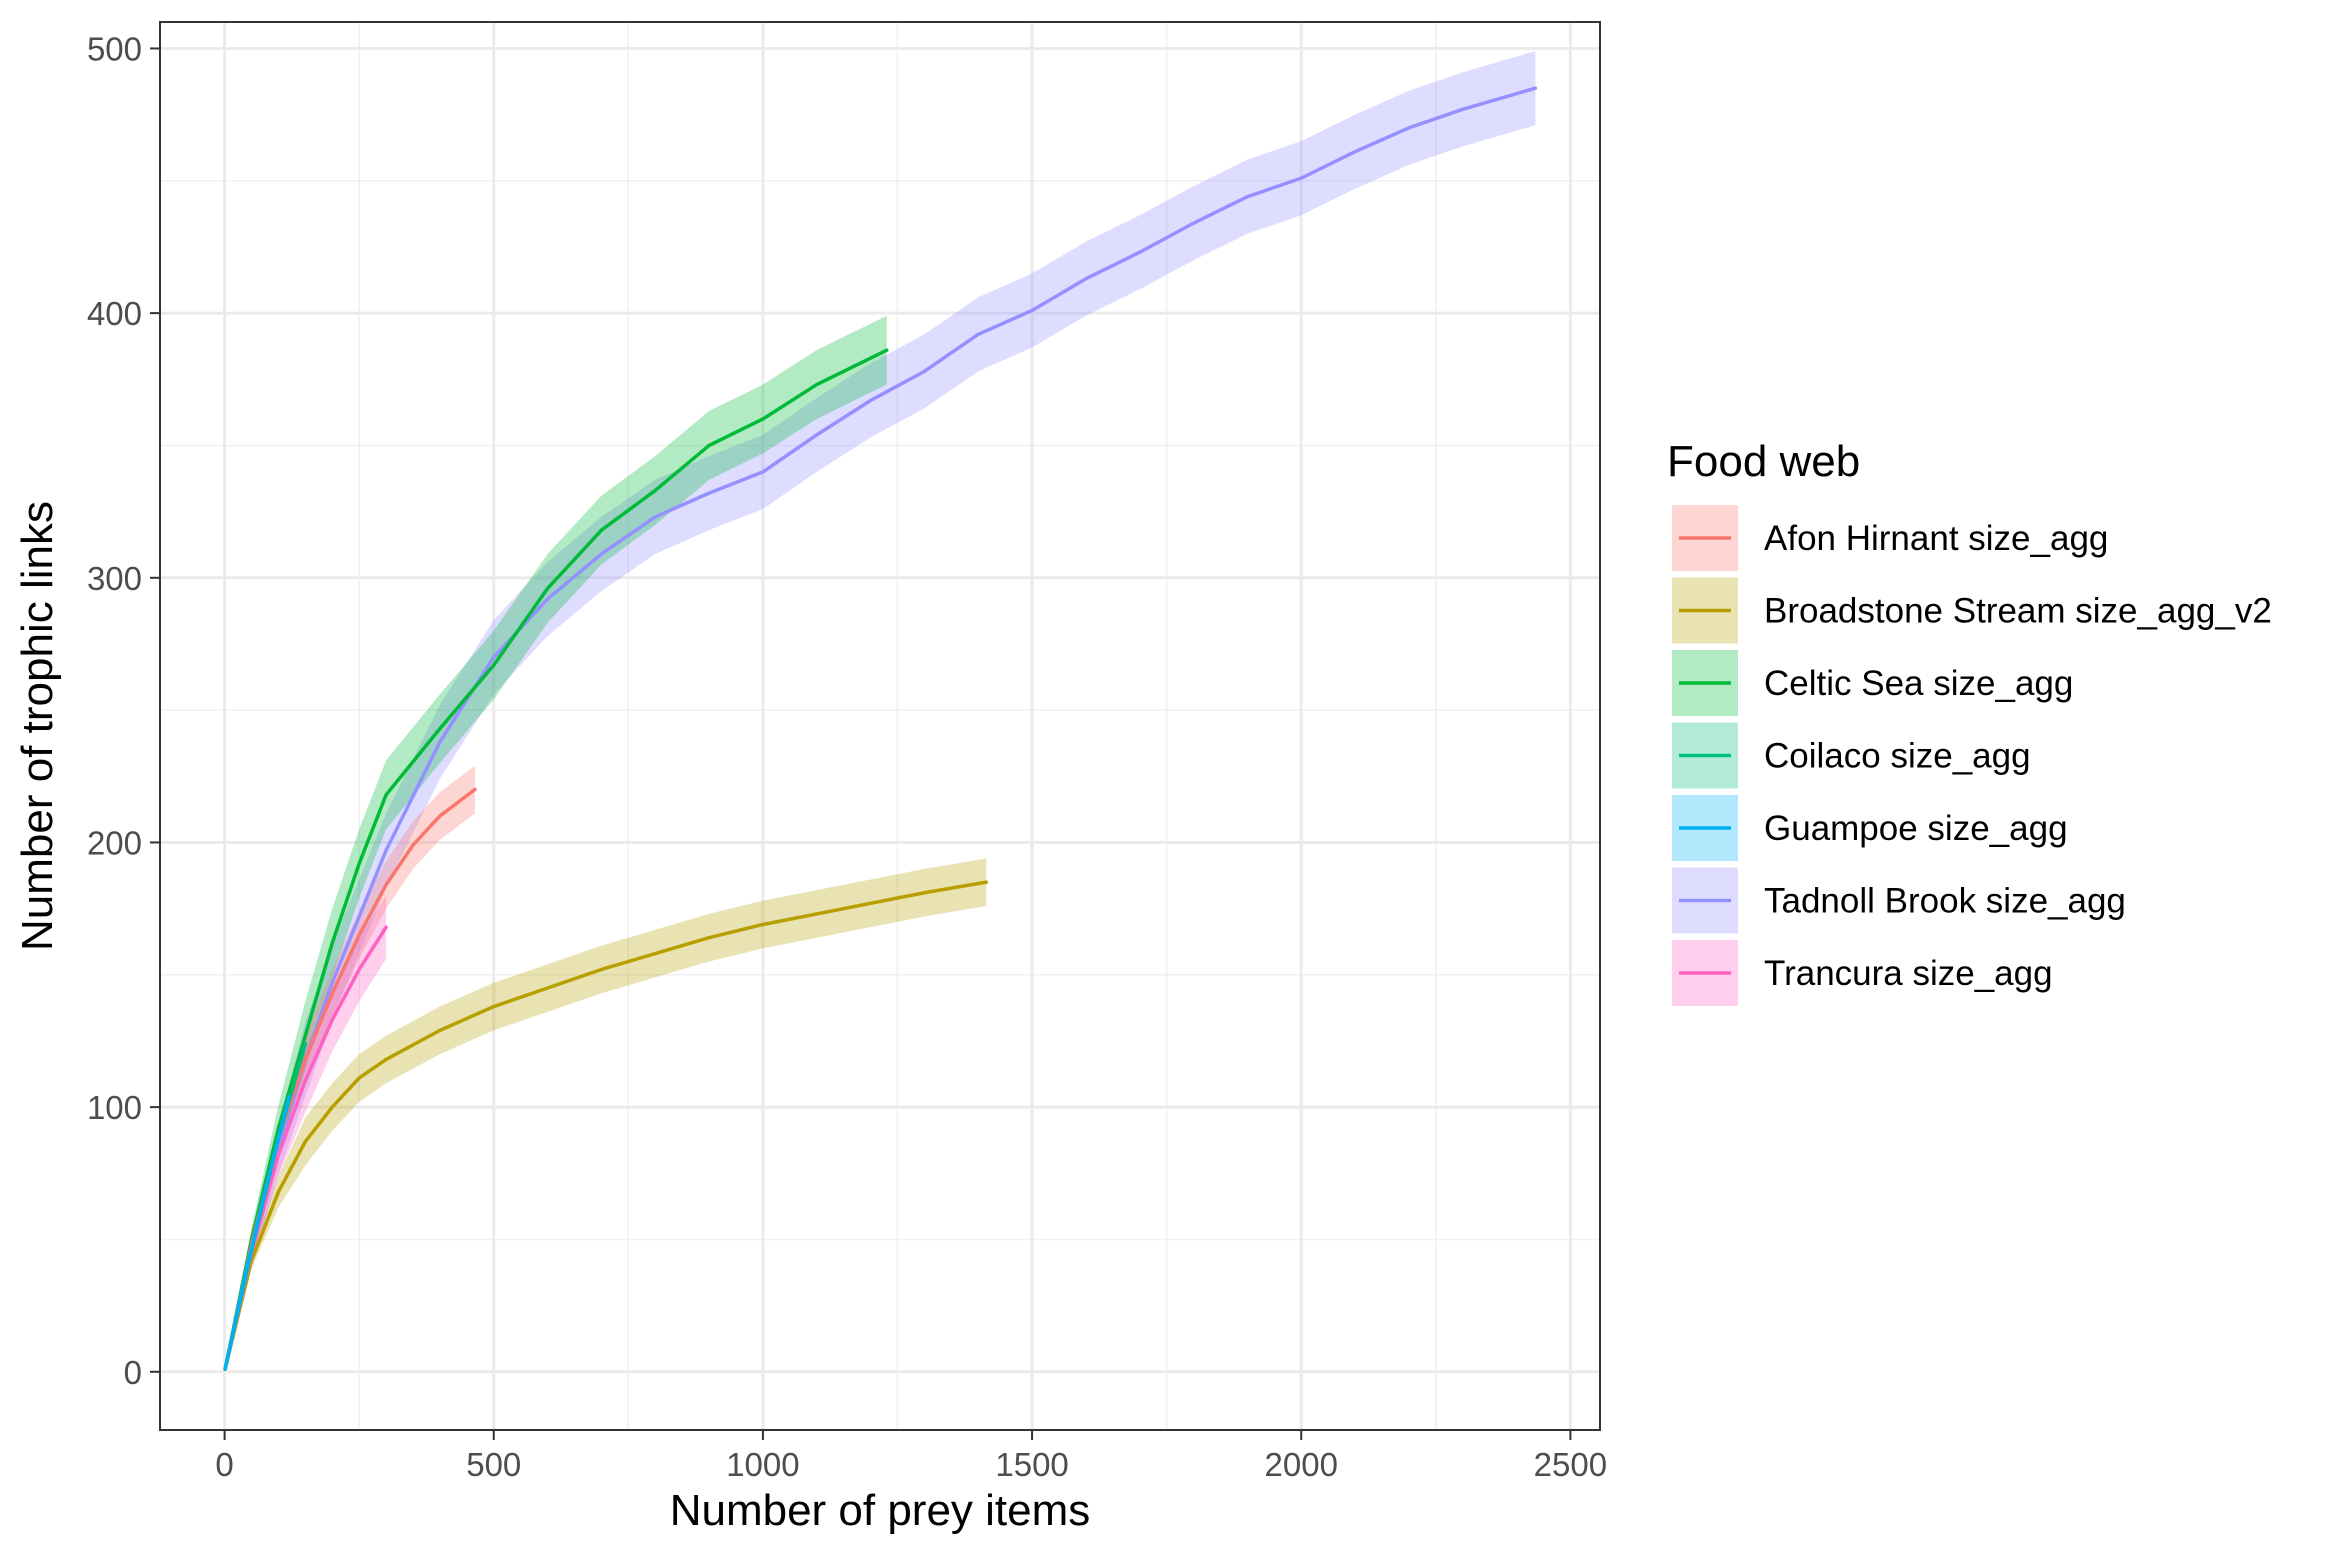  Describe the element at coordinates (224, 1464) in the screenshot. I see `x-tick-label: 0` at that location.